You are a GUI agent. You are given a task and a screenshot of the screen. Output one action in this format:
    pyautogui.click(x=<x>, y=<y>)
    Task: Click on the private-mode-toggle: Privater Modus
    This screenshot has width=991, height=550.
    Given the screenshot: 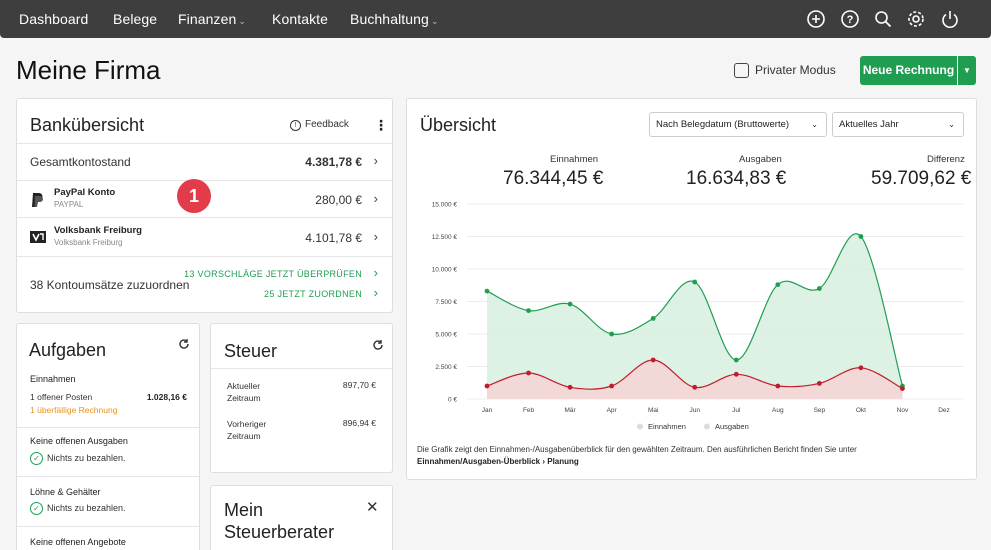 What is the action you would take?
    pyautogui.click(x=785, y=71)
    